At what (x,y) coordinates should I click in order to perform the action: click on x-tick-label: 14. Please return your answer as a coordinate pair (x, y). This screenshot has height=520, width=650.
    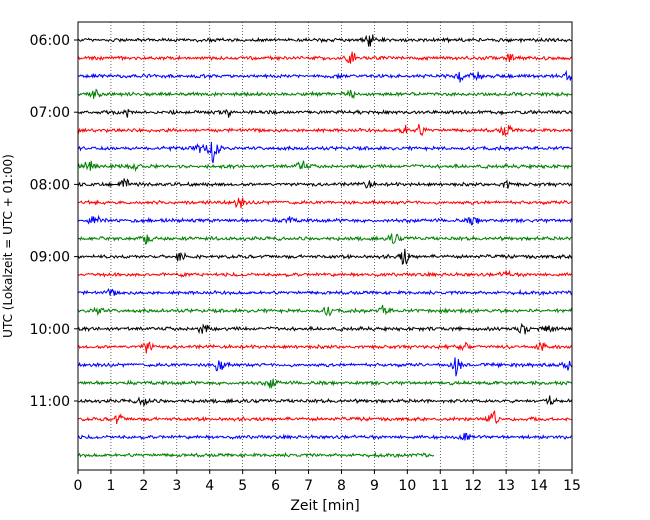
    Looking at the image, I should click on (539, 486).